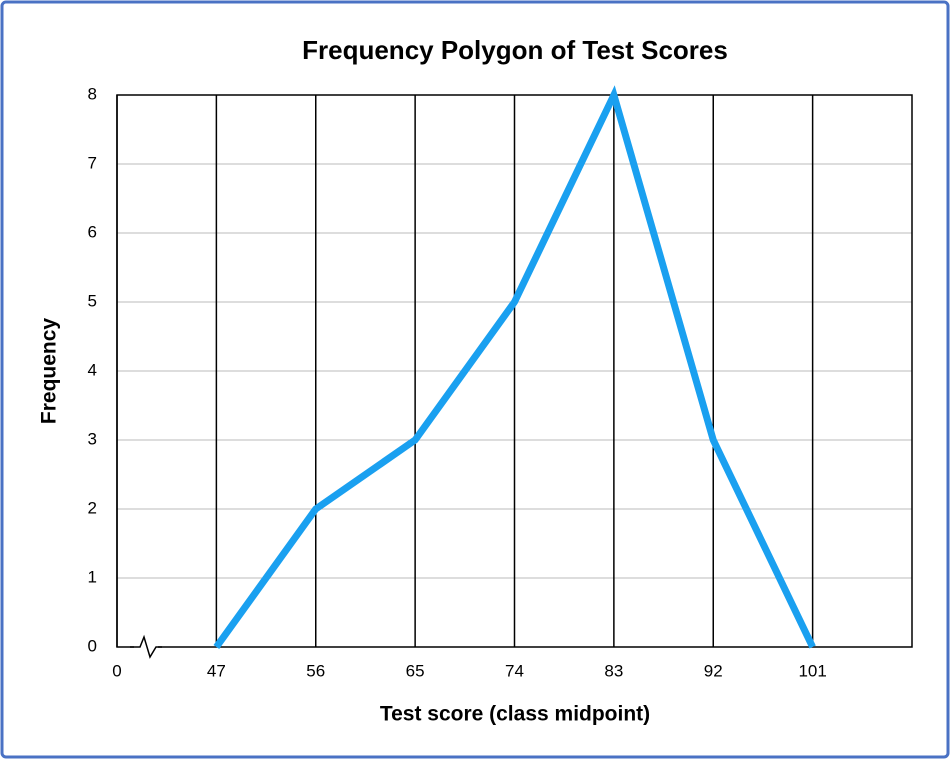 The width and height of the screenshot is (950, 764). What do you see at coordinates (92, 576) in the screenshot?
I see `y-tick-label: 1` at bounding box center [92, 576].